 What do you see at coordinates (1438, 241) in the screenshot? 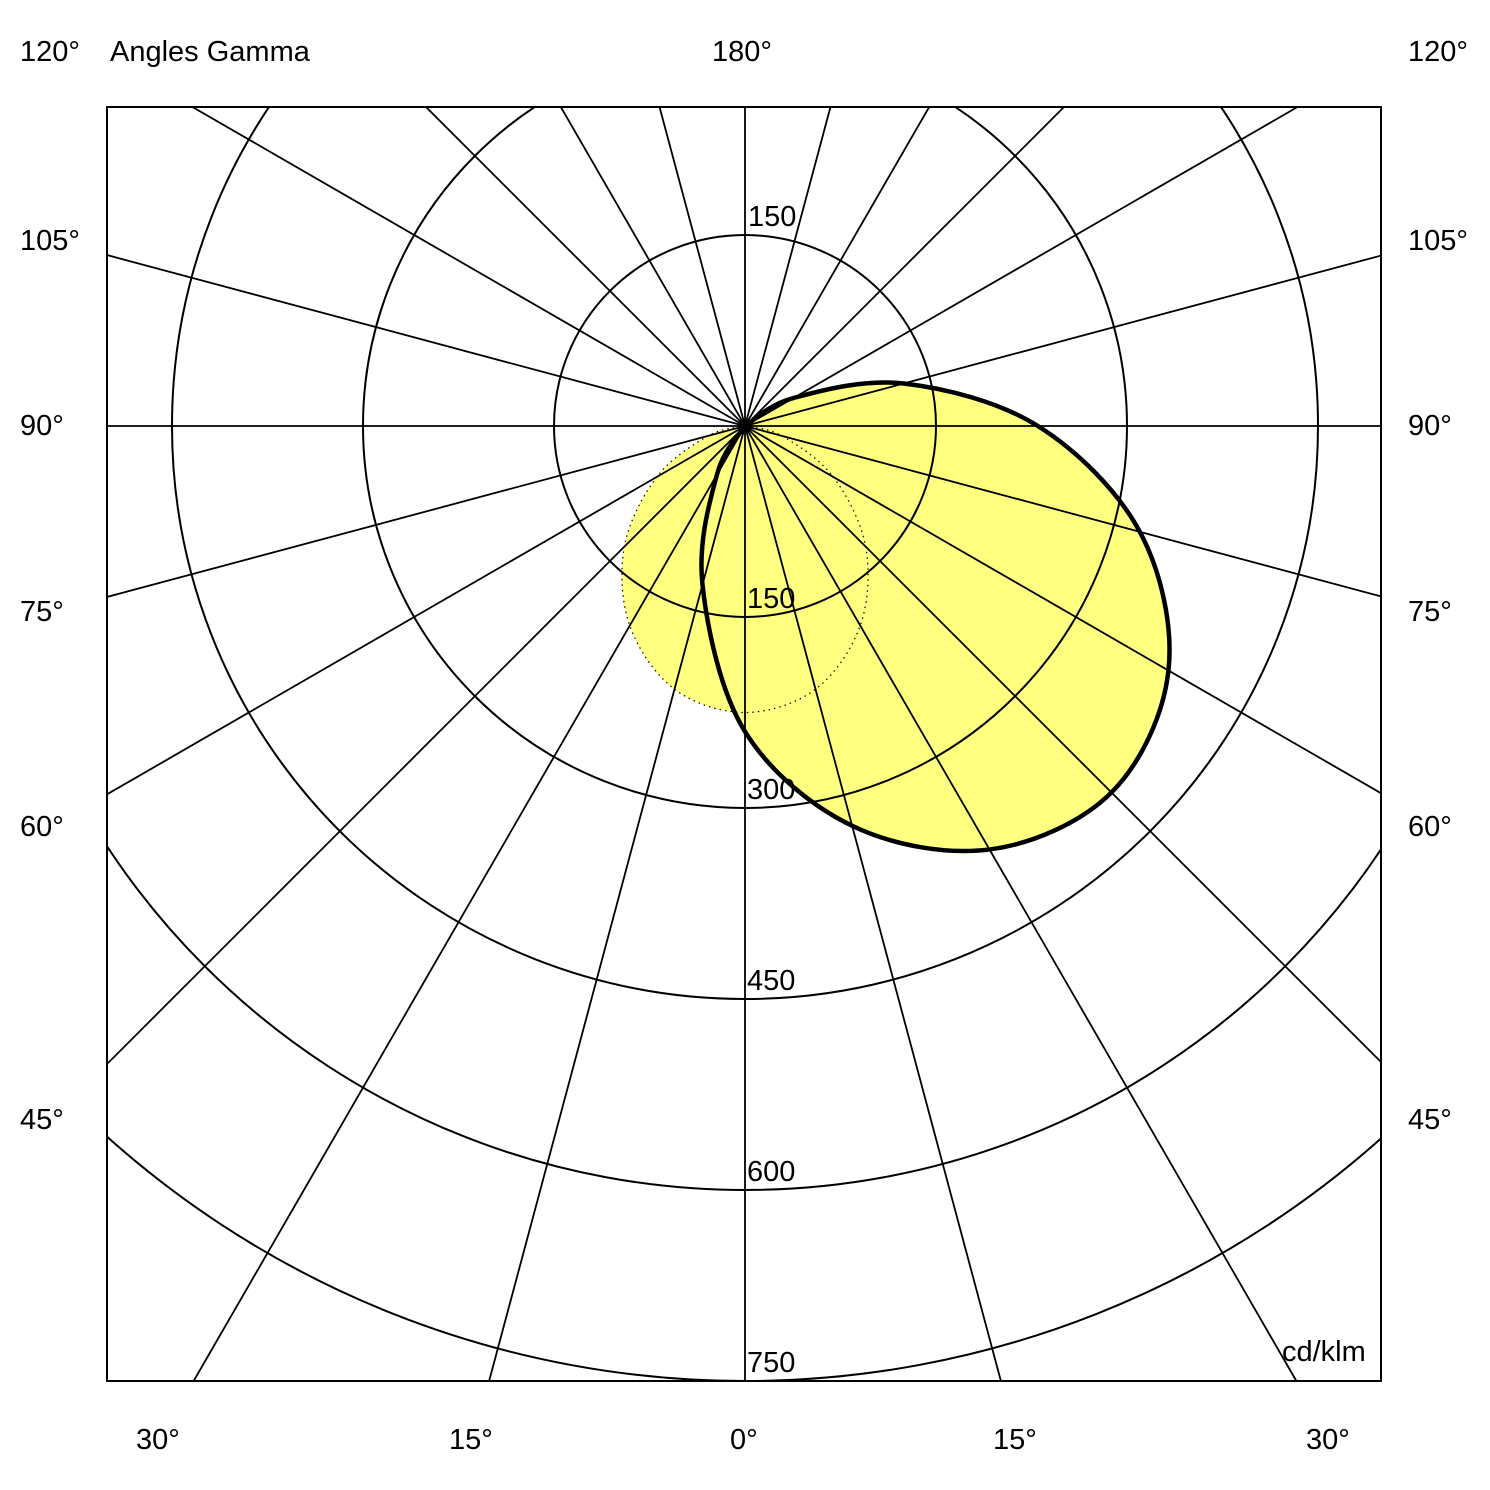
I see `angle-label-right: 105°` at bounding box center [1438, 241].